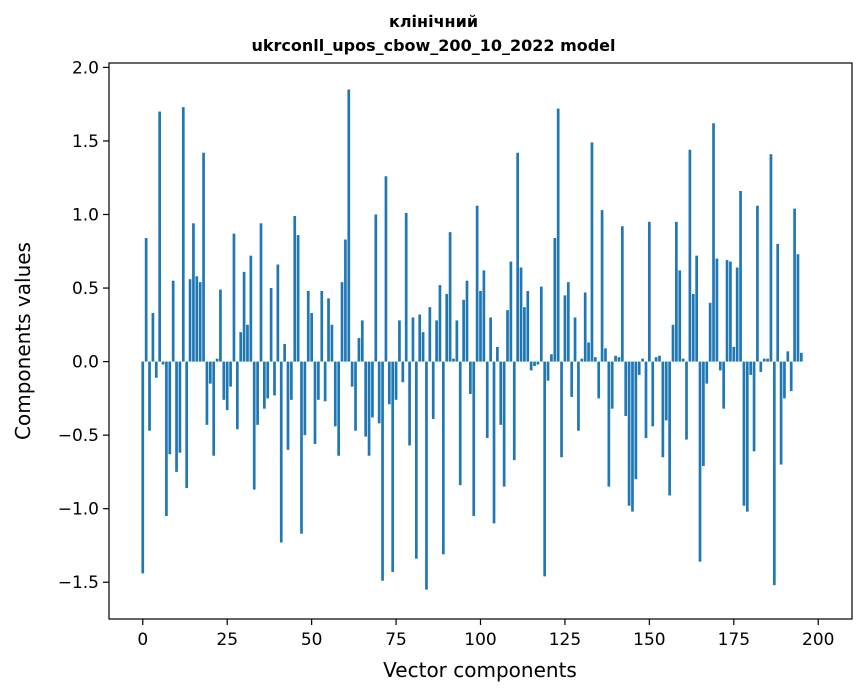 Image resolution: width=867 pixels, height=696 pixels. Describe the element at coordinates (78, 510) in the screenshot. I see `y-tick-label: −1.0` at that location.